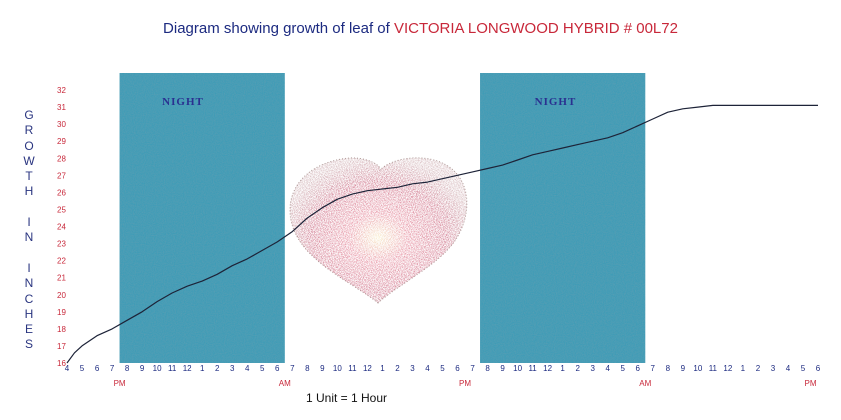  What do you see at coordinates (61, 329) in the screenshot?
I see `y-tick-label: 18` at bounding box center [61, 329].